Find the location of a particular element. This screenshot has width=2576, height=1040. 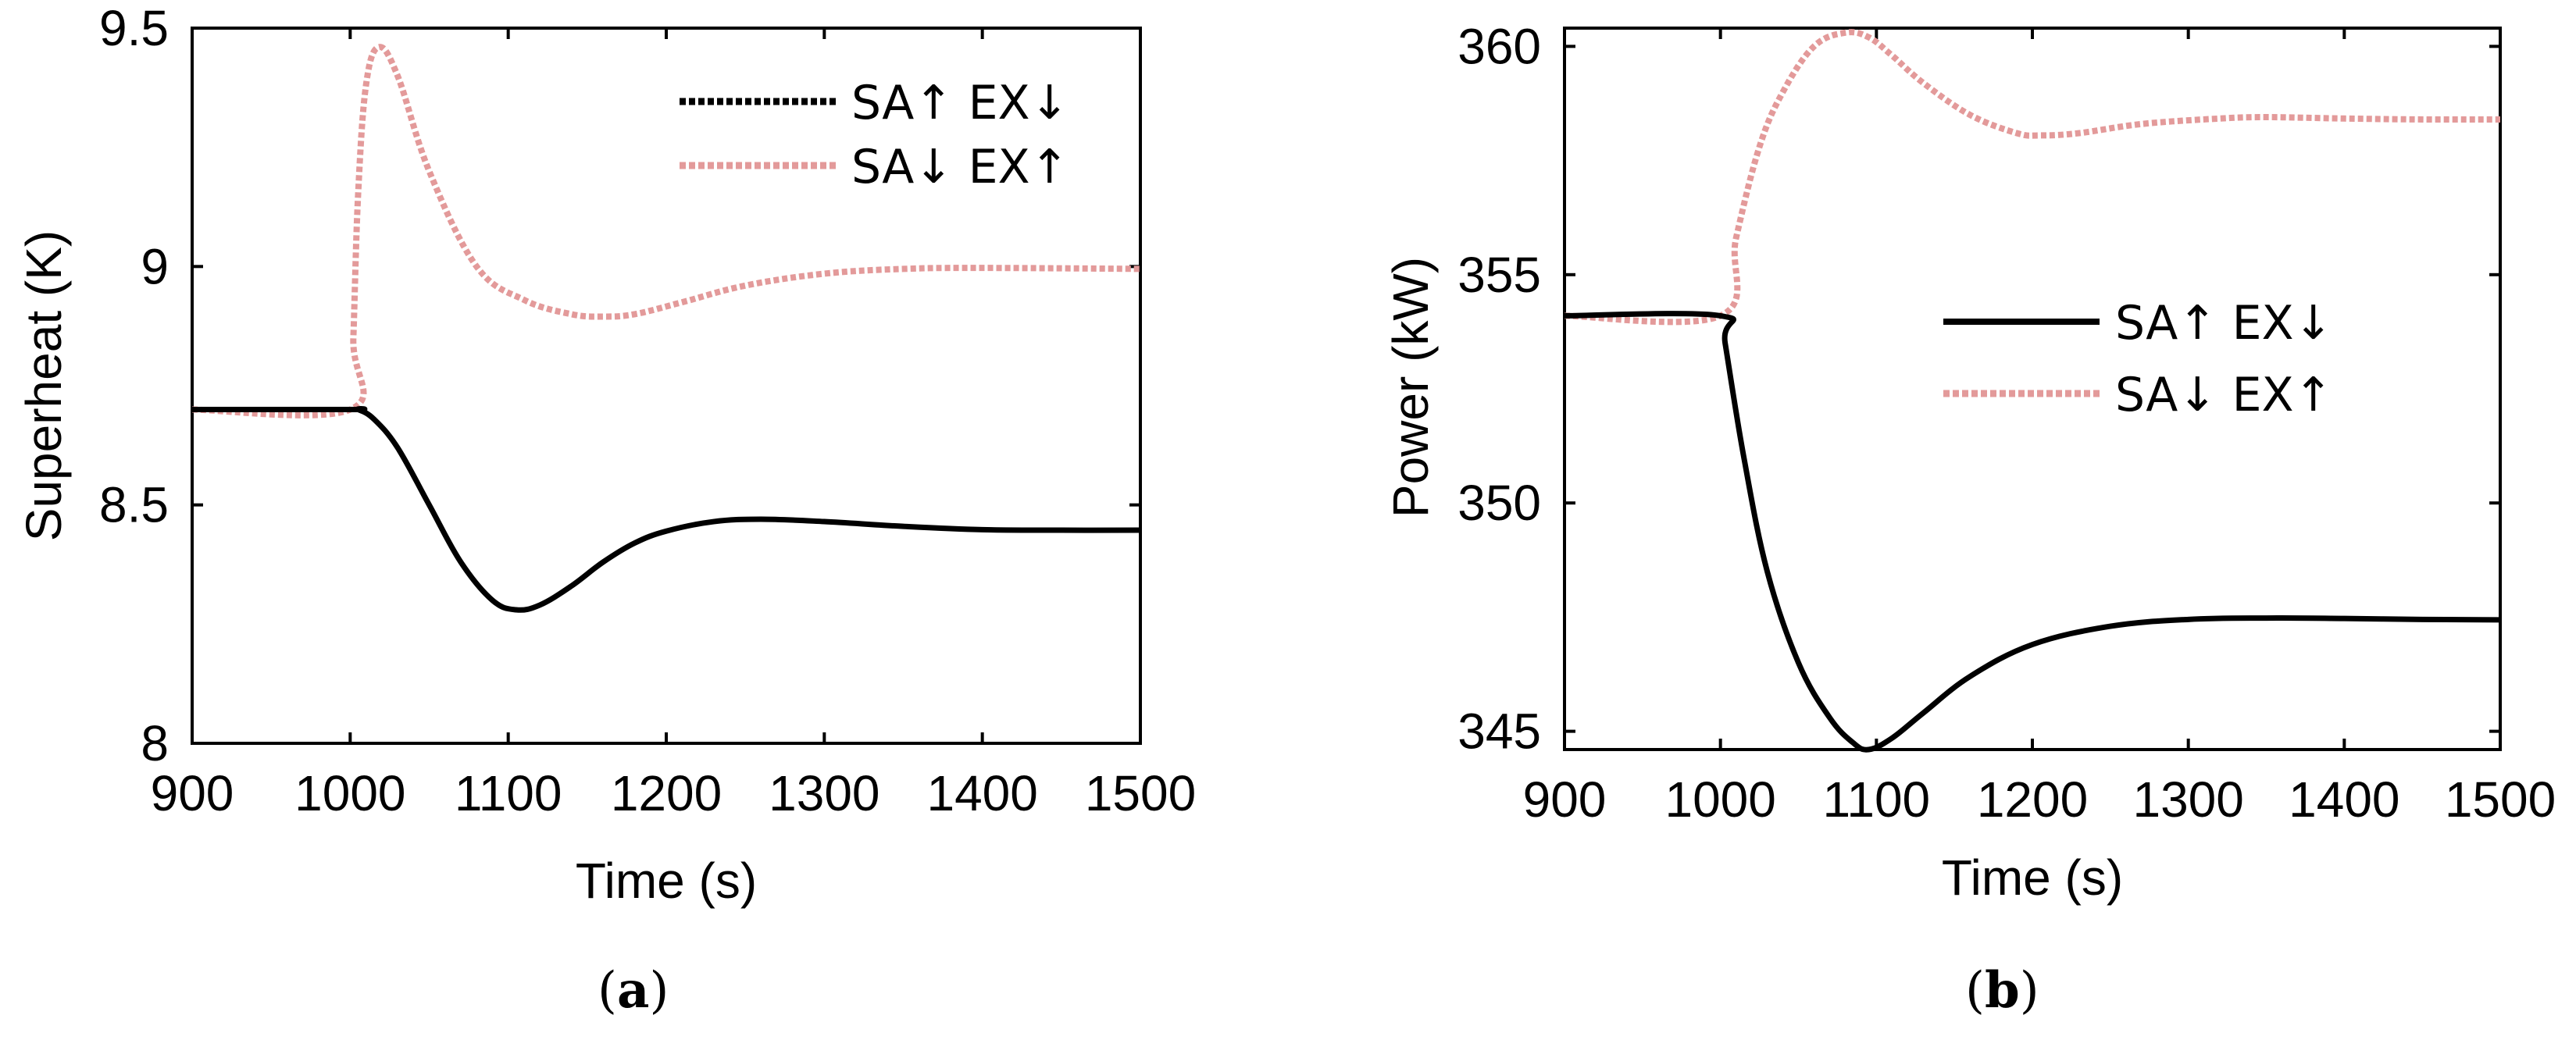

caption-a: (a) is located at coordinates (633, 990).